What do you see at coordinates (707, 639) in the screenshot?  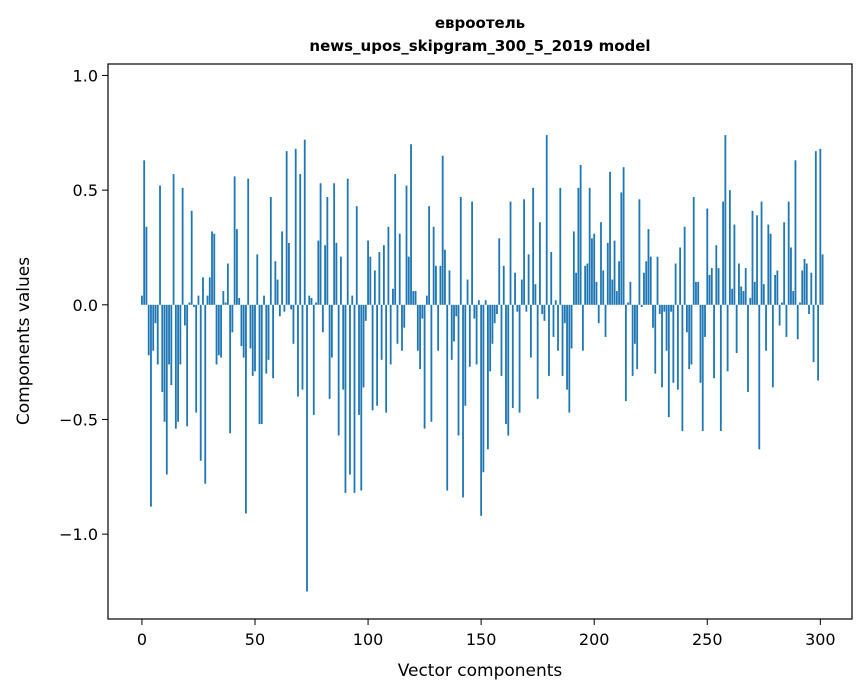 I see `x-tick-label: 250` at bounding box center [707, 639].